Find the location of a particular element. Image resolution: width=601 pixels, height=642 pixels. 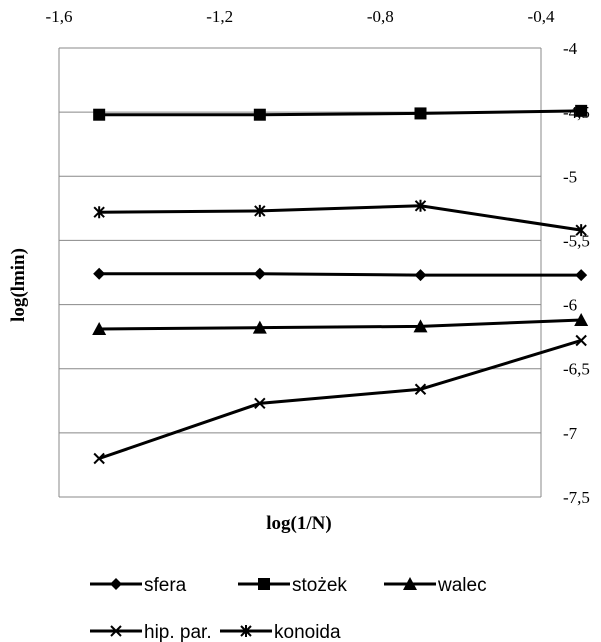

x-tick-label: -0,4 is located at coordinates (541, 16).